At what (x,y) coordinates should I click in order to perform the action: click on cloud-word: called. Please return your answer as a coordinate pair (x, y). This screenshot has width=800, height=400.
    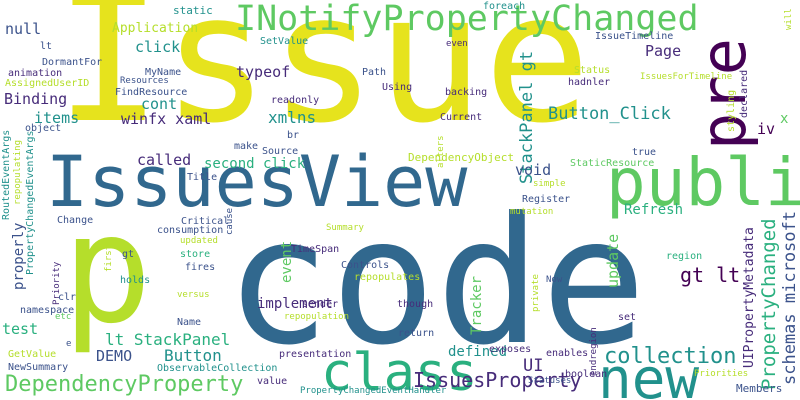
    Looking at the image, I should click on (164, 160).